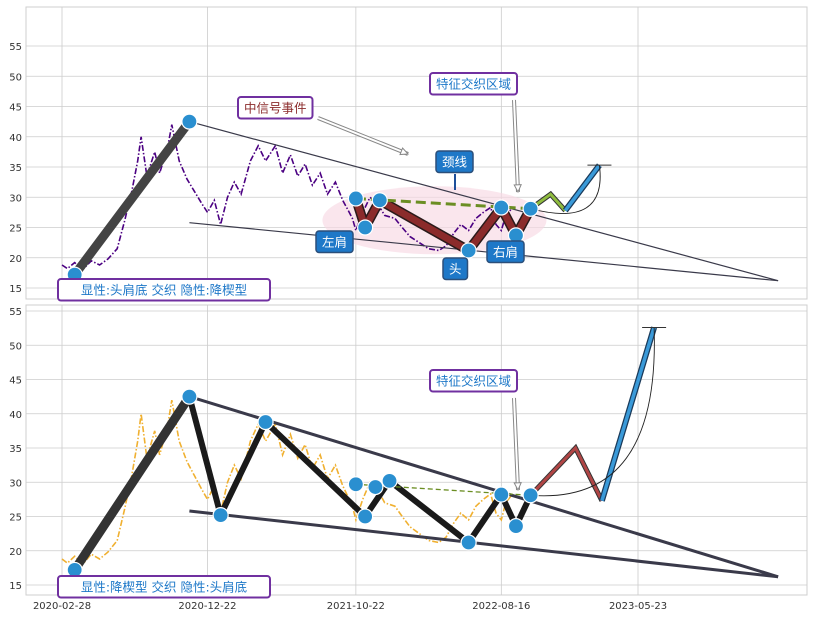 The width and height of the screenshot is (813, 621). I want to click on bottom-y-tick-label: 45, so click(15, 381).